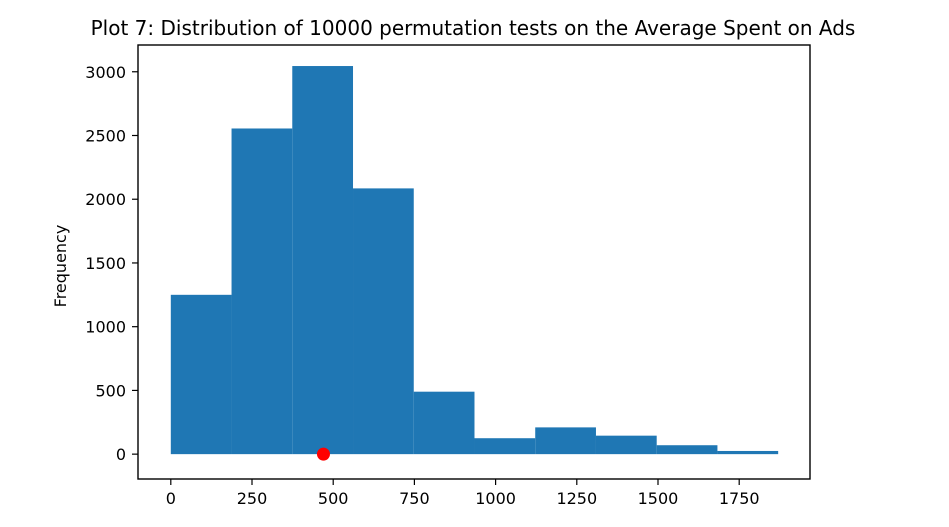  I want to click on x-tick-label: 1250, so click(576, 498).